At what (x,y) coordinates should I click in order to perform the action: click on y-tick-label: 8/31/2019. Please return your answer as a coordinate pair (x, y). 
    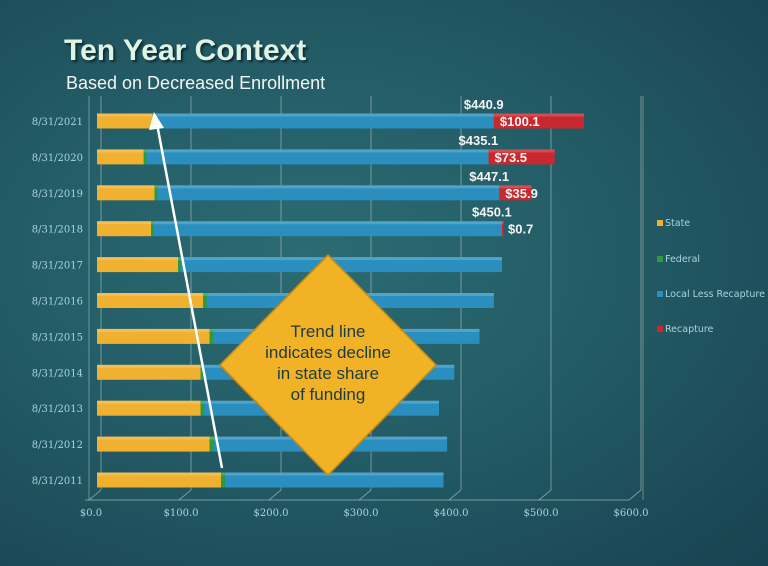
    Looking at the image, I should click on (57, 194).